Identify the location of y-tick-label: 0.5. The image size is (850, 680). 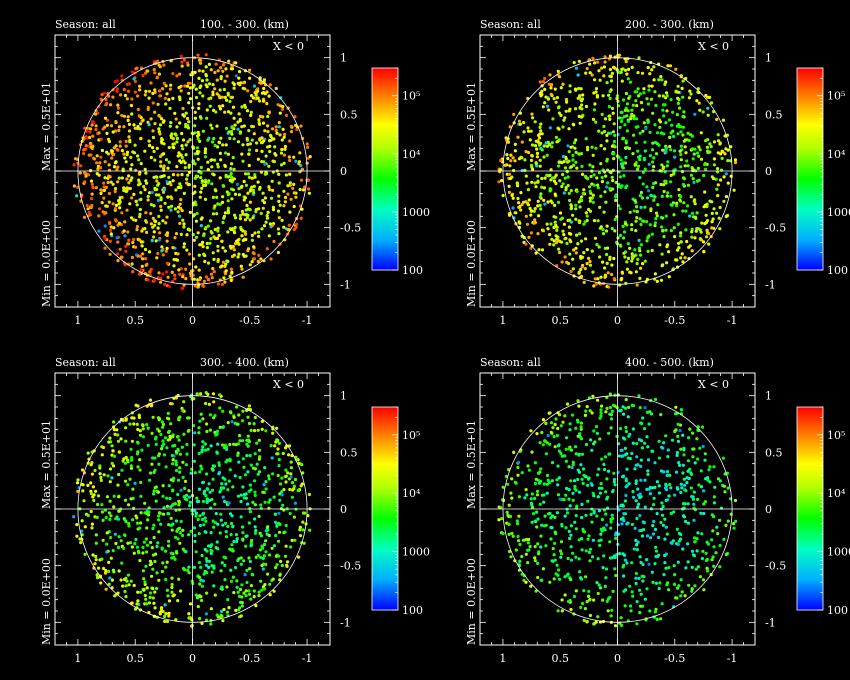
(349, 114).